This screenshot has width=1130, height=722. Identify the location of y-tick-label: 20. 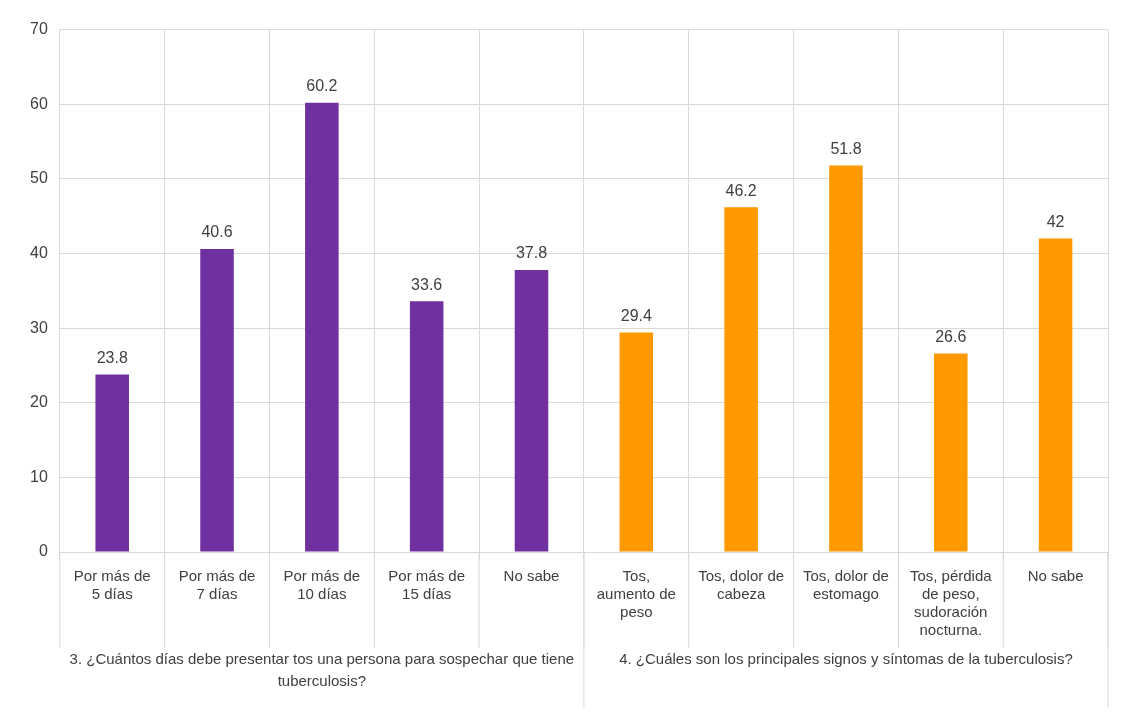
(39, 402).